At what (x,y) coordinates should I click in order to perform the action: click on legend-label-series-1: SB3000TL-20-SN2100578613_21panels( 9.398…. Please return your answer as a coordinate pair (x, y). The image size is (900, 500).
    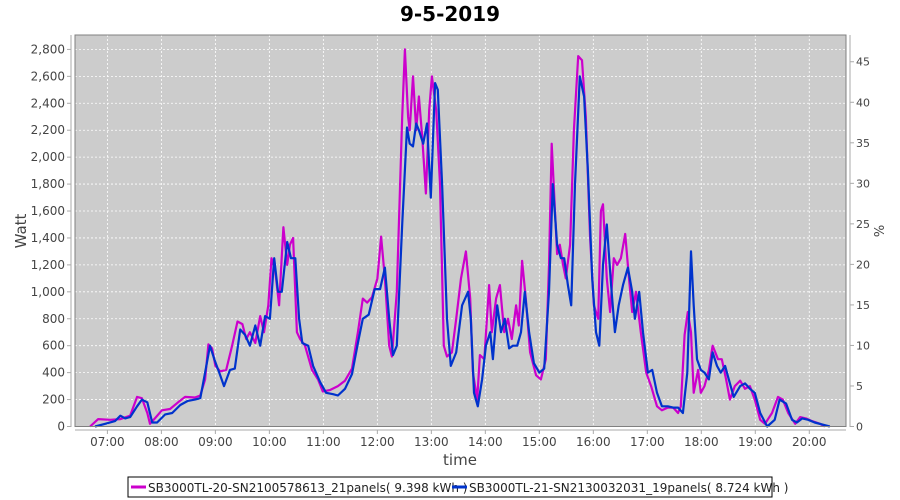
    Looking at the image, I should click on (307, 488).